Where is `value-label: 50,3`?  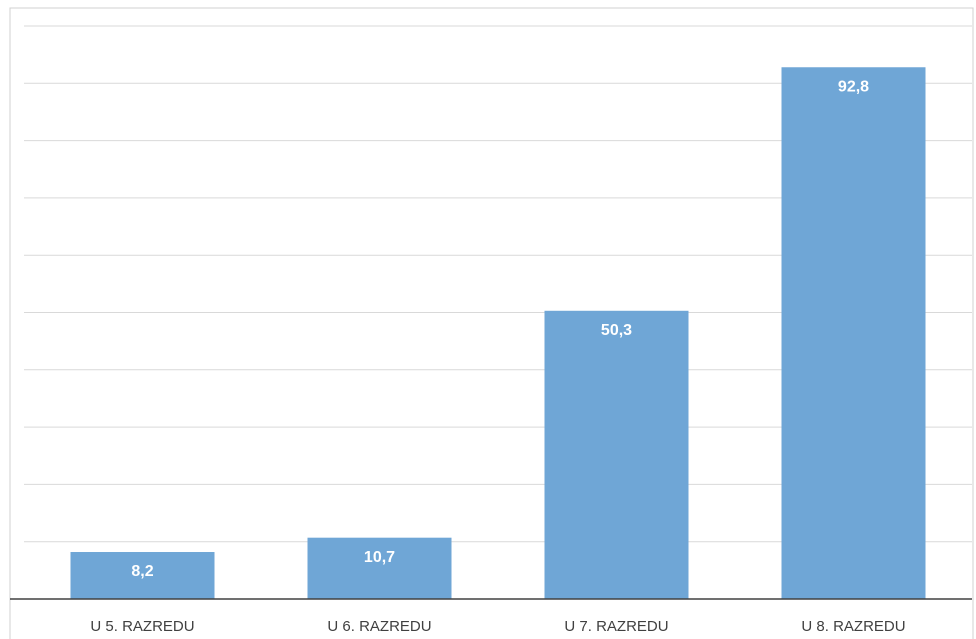 value-label: 50,3 is located at coordinates (616, 330).